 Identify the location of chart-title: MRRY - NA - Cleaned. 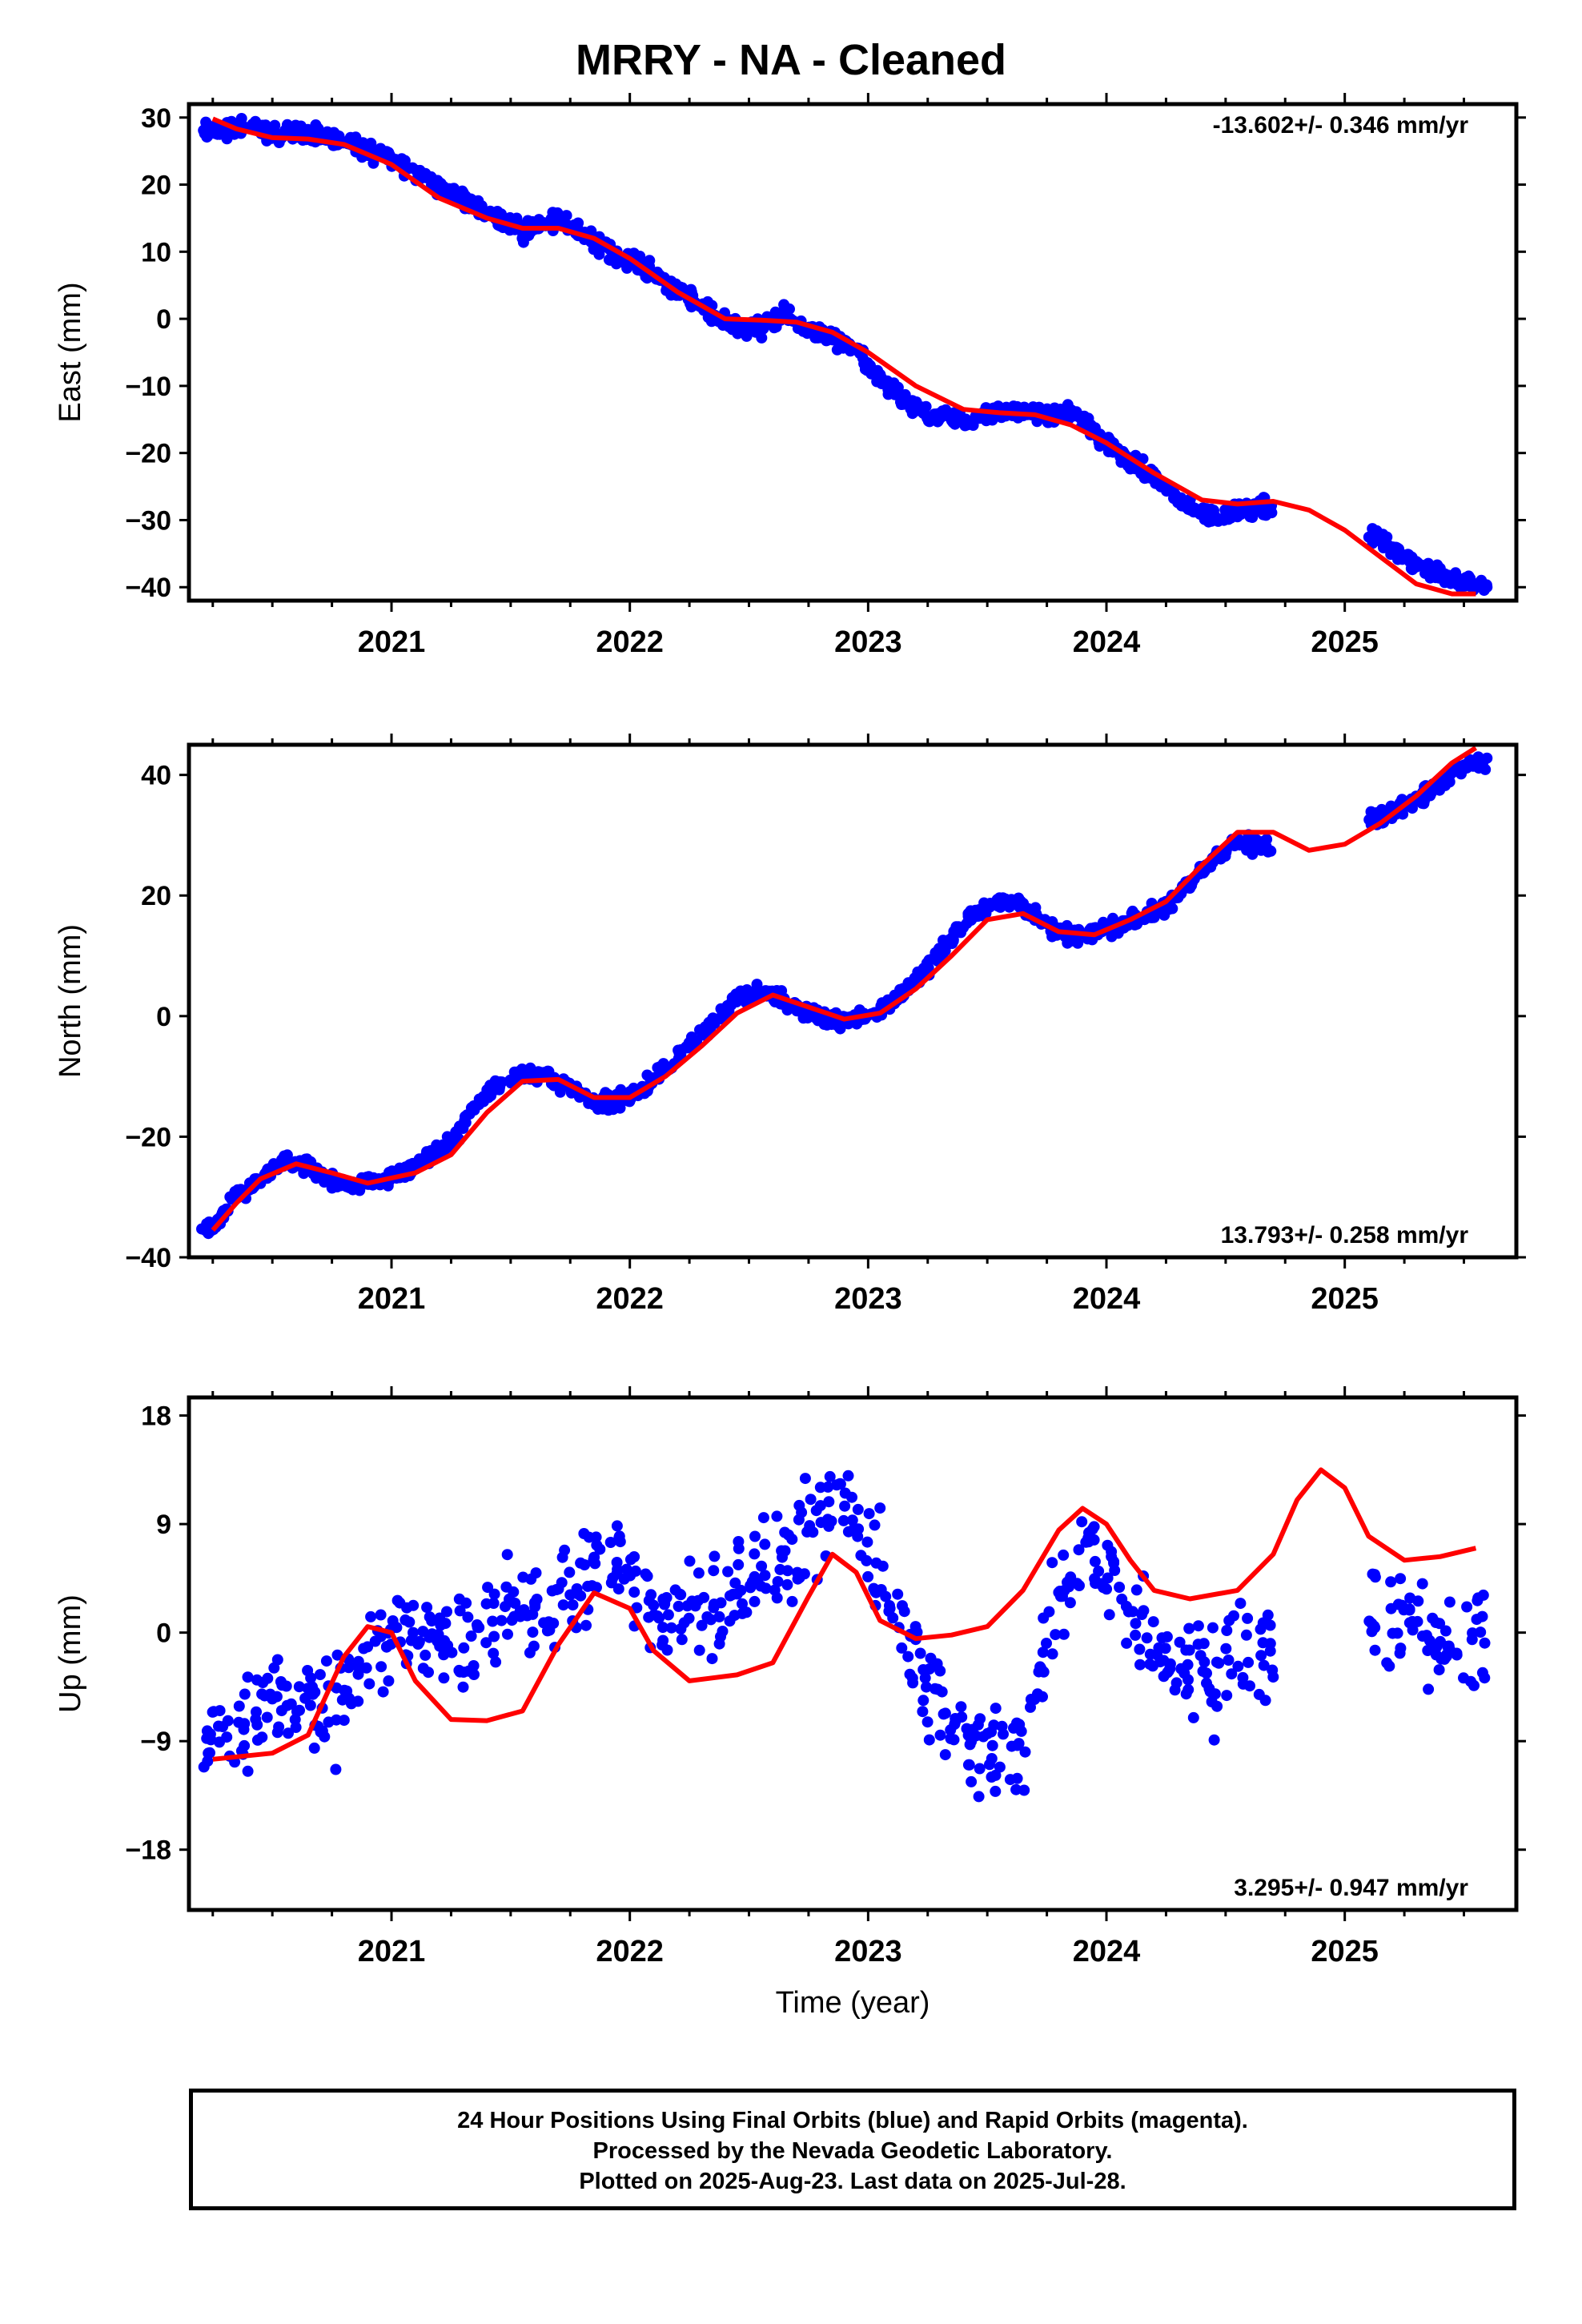
(791, 60).